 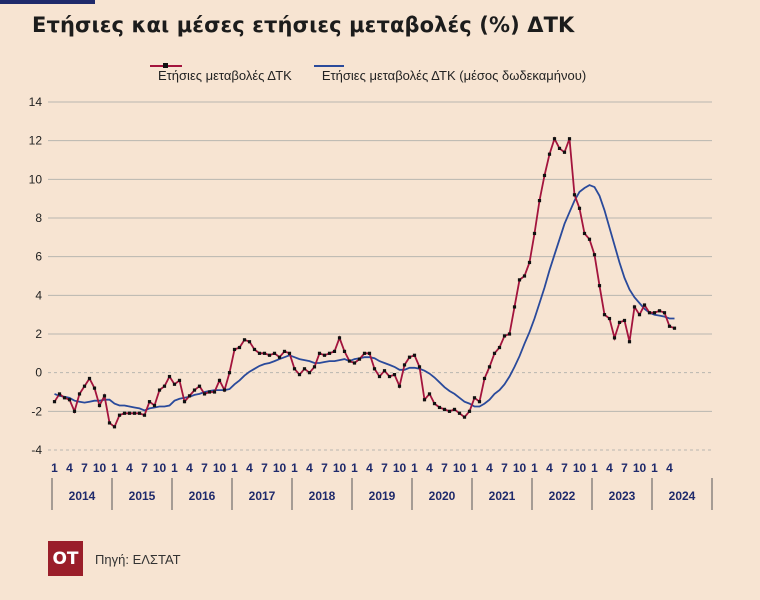 What do you see at coordinates (562, 496) in the screenshot?
I see `x-year-label: 2022` at bounding box center [562, 496].